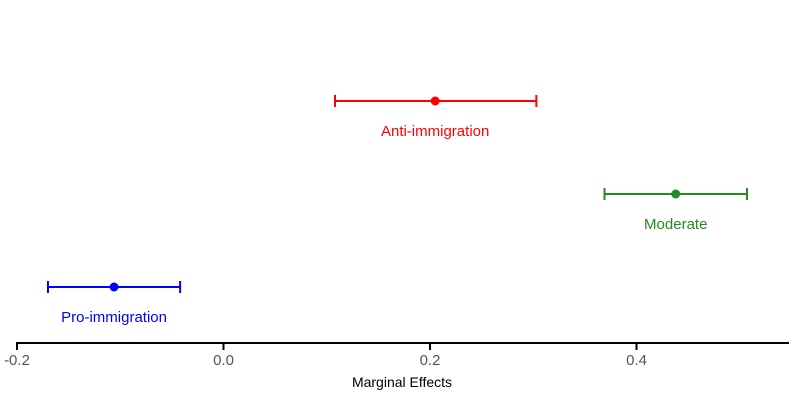 The width and height of the screenshot is (800, 405). Describe the element at coordinates (430, 360) in the screenshot. I see `x-tick-label: 0.2` at that location.